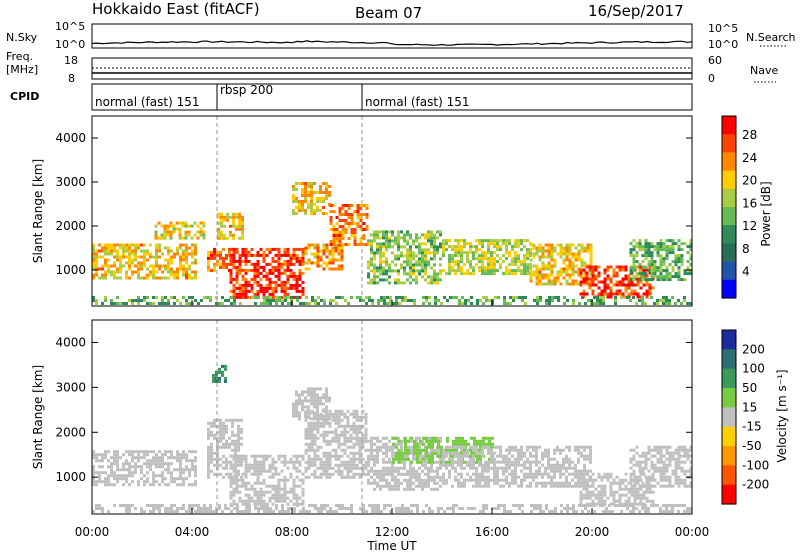 The height and width of the screenshot is (554, 800). What do you see at coordinates (180, 230) in the screenshot?
I see `data-region` at bounding box center [180, 230].